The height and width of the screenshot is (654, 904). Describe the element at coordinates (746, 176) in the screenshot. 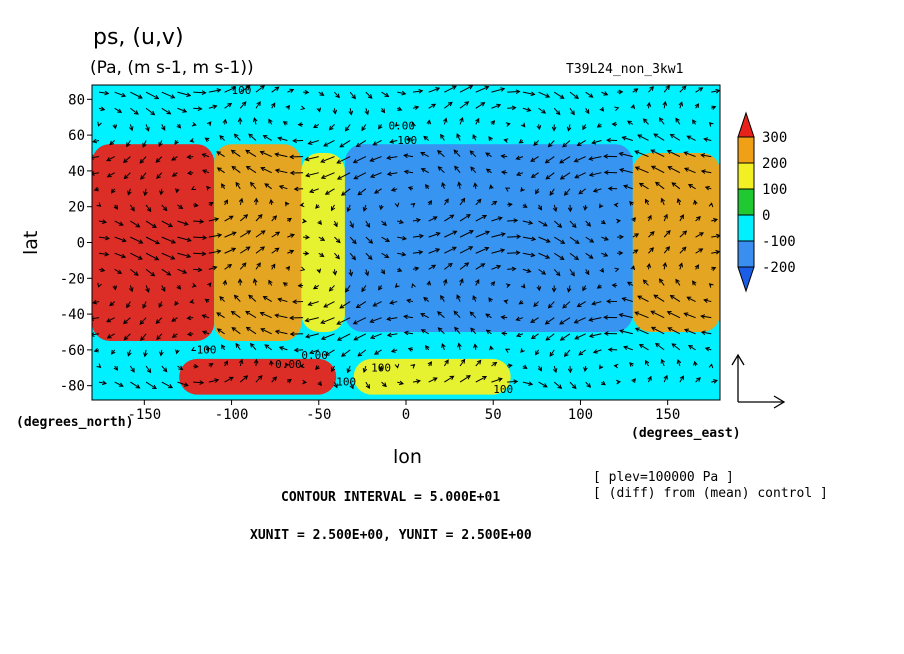

I see `colorbar-swatch` at that location.